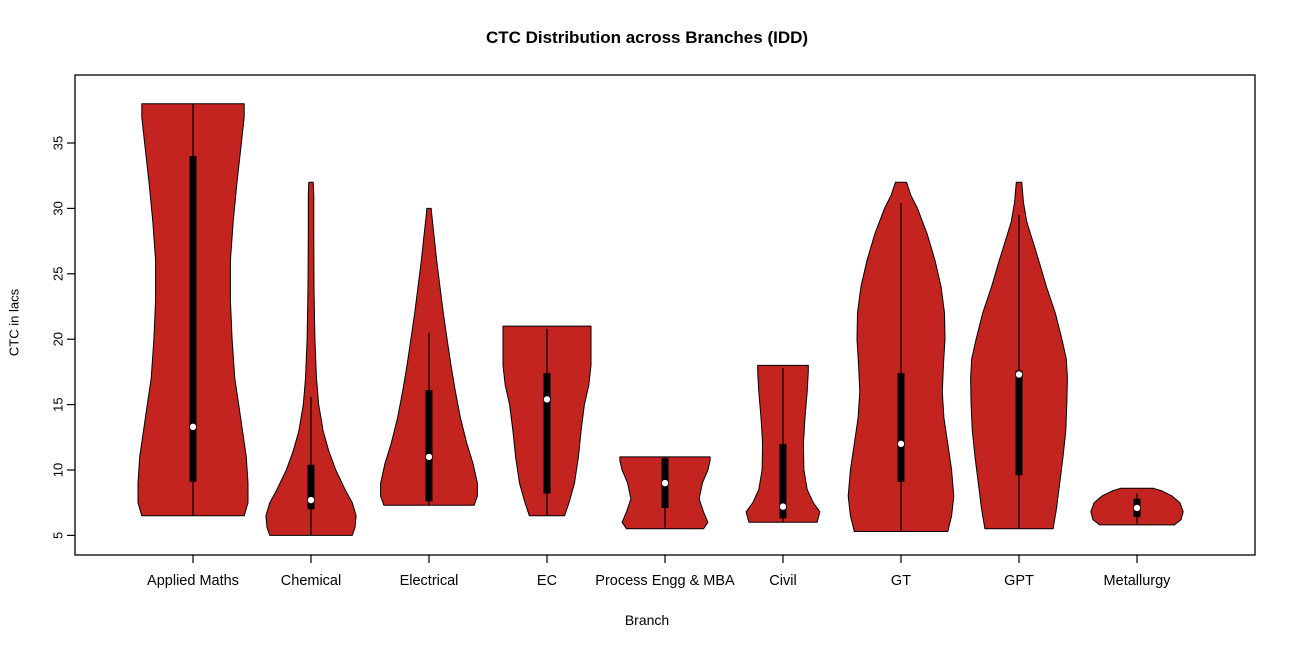 Image resolution: width=1294 pixels, height=653 pixels. Describe the element at coordinates (193, 581) in the screenshot. I see `x-category-label: Applied Maths` at that location.